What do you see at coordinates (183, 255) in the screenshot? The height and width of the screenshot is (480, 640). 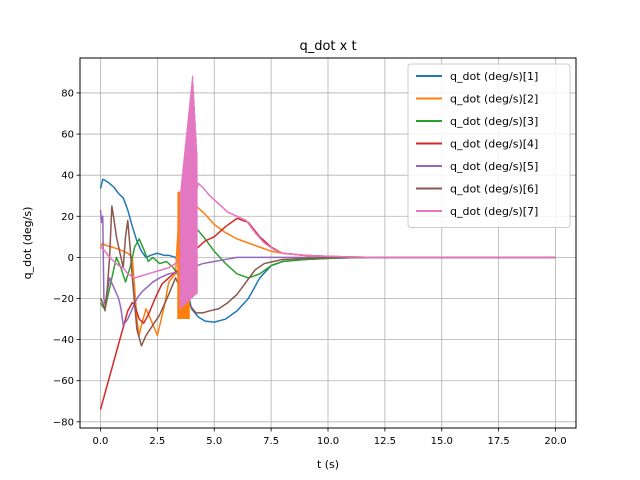 I see `series-2-oscillation` at bounding box center [183, 255].